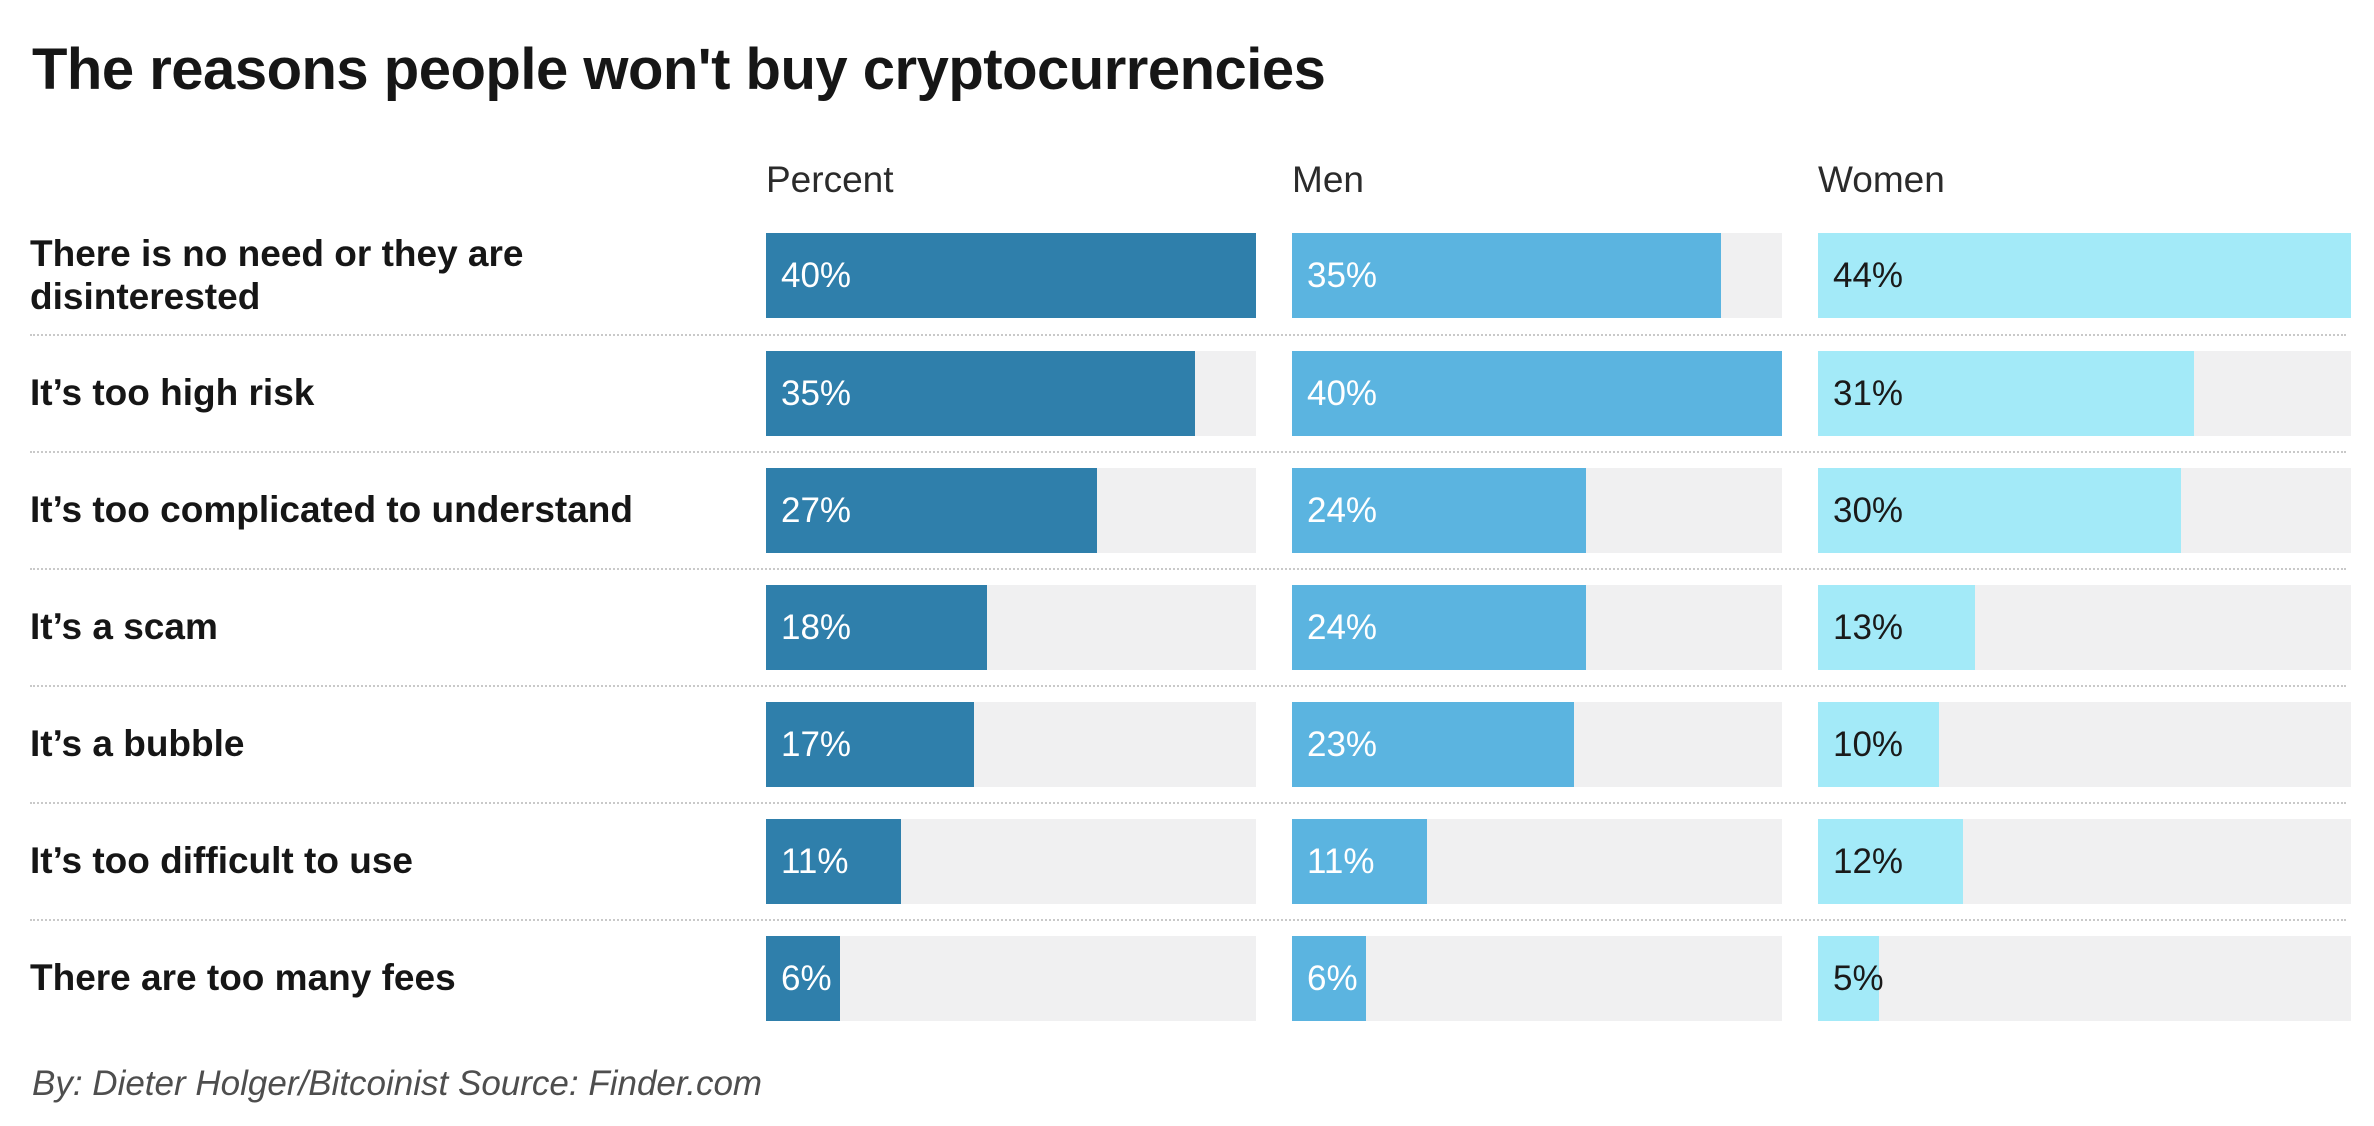 The height and width of the screenshot is (1126, 2374). I want to click on table-row: It’s too difficult to use 11% 11% 12%, so click(1190, 860).